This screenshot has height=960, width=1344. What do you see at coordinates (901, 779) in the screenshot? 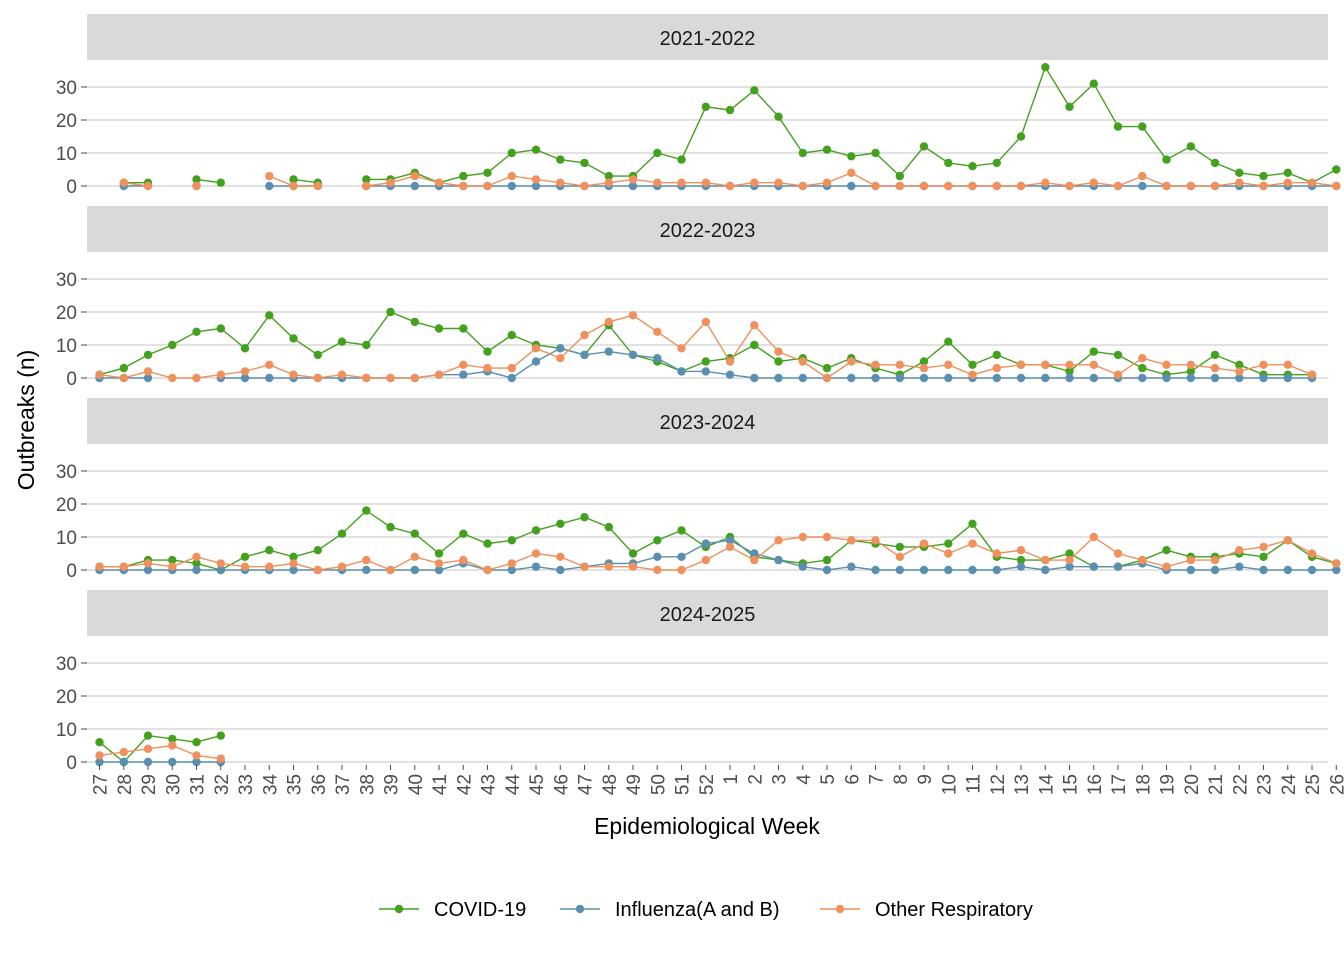
I see `x-tick-label: 8` at bounding box center [901, 779].